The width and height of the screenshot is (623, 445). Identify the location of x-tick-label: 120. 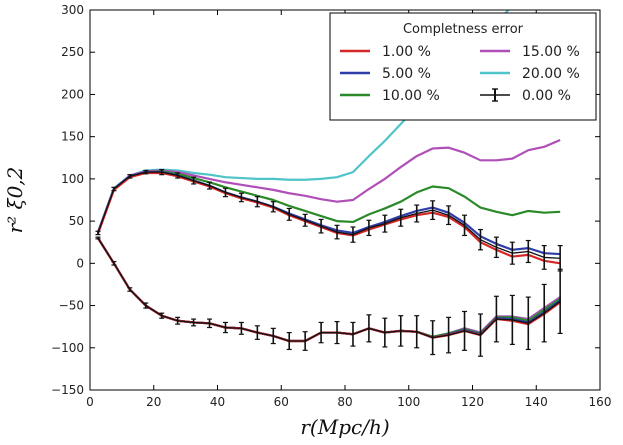
(472, 402).